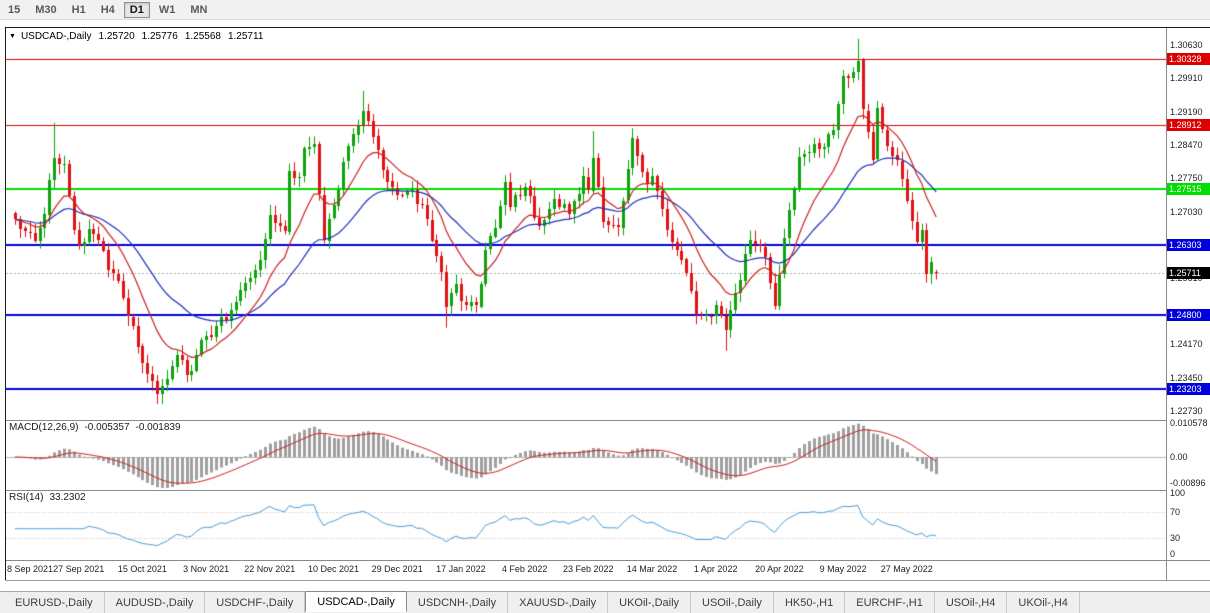  What do you see at coordinates (136, 9) in the screenshot?
I see `period-button-d1: D1` at bounding box center [136, 9].